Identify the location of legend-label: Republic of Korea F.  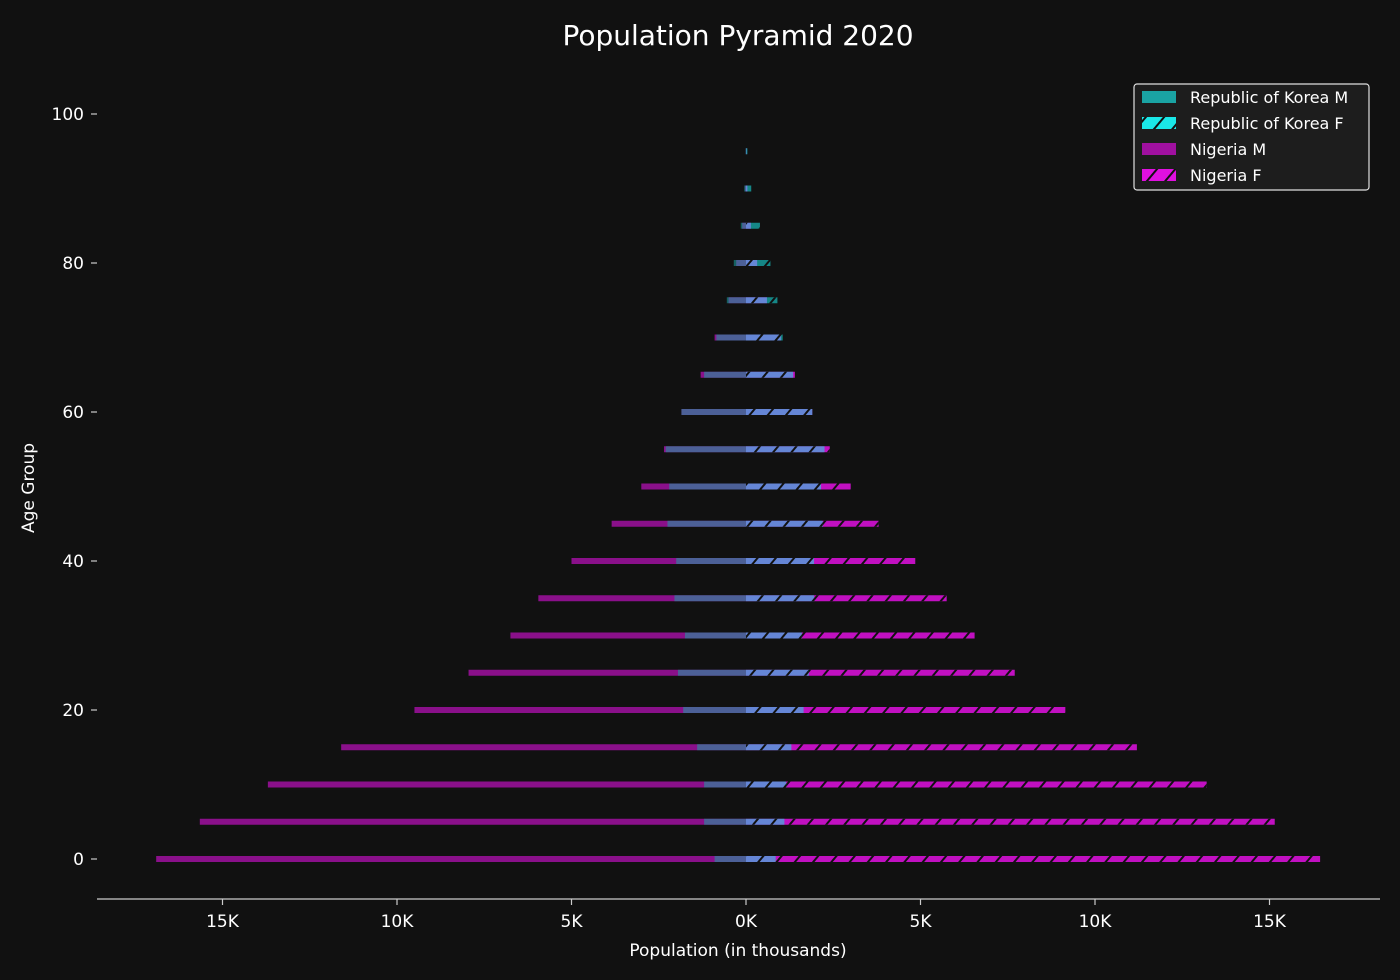
(1267, 123).